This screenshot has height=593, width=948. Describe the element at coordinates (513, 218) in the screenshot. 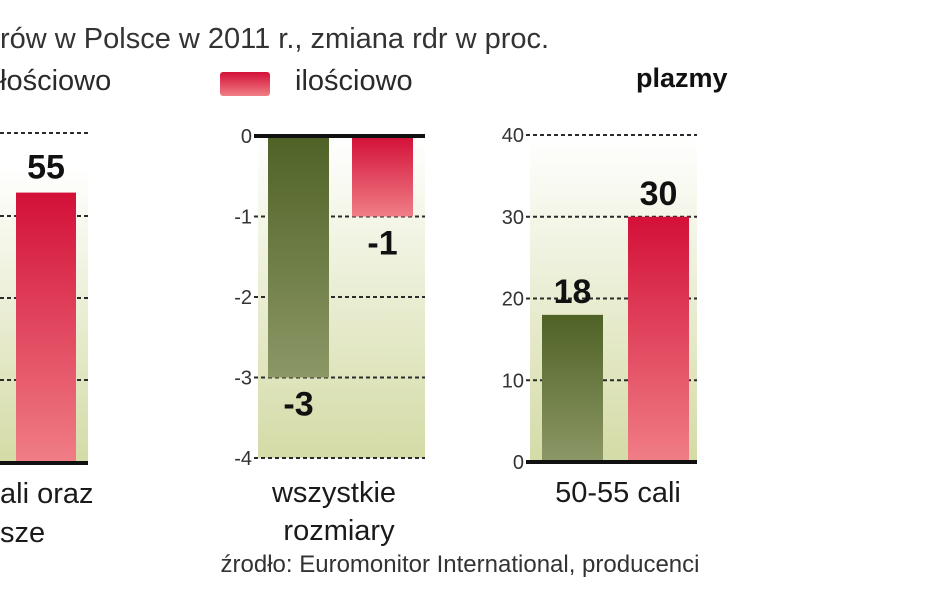

I see `tick-label-2-1: 30` at that location.